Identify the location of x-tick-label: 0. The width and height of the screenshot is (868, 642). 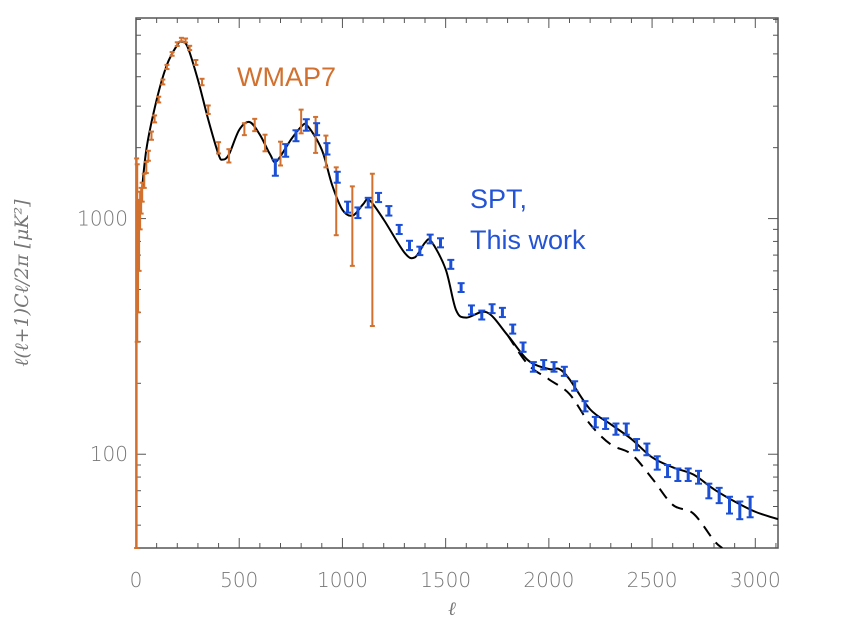
(136, 580).